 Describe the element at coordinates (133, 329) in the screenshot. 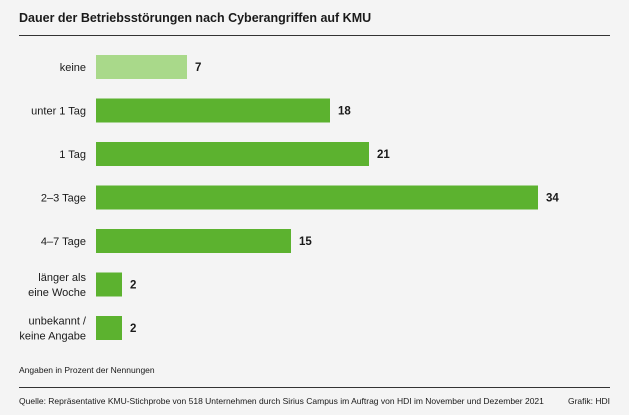

I see `value-label-6: 2` at that location.